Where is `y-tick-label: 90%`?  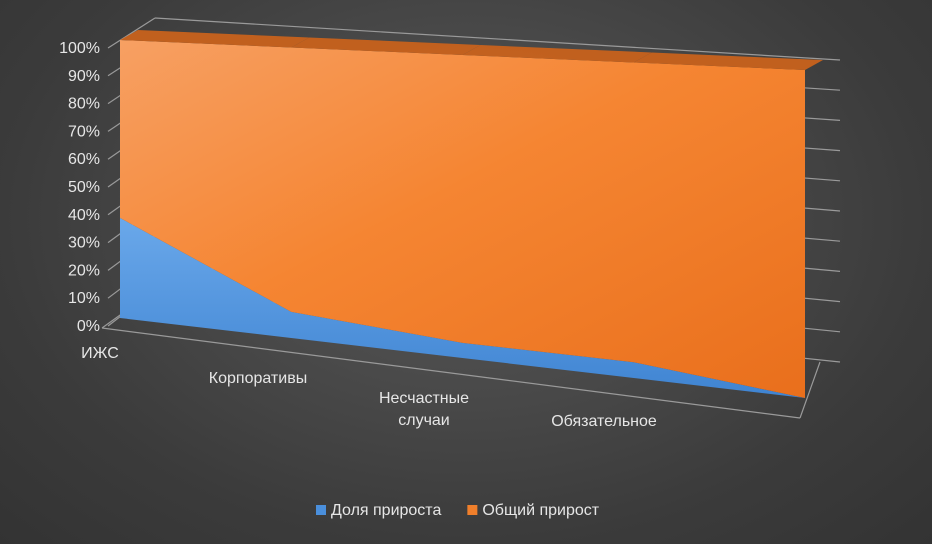
y-tick-label: 90% is located at coordinates (84, 76).